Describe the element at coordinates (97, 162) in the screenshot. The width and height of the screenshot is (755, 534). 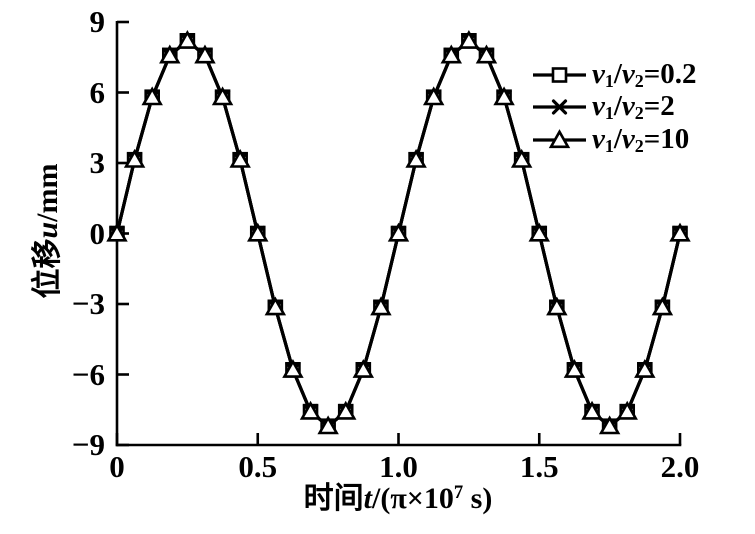
I see `y-tick-label: 3` at that location.